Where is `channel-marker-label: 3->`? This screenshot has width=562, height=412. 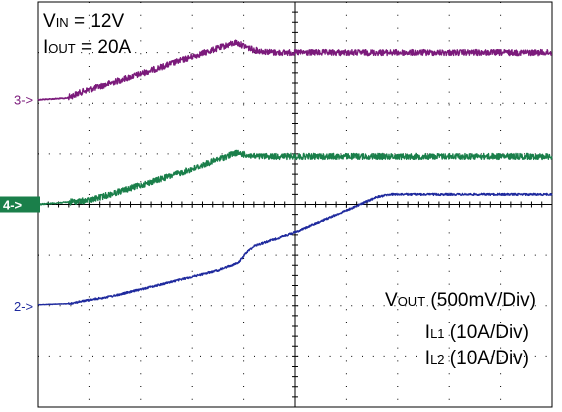
channel-marker-label: 3-> is located at coordinates (23, 100).